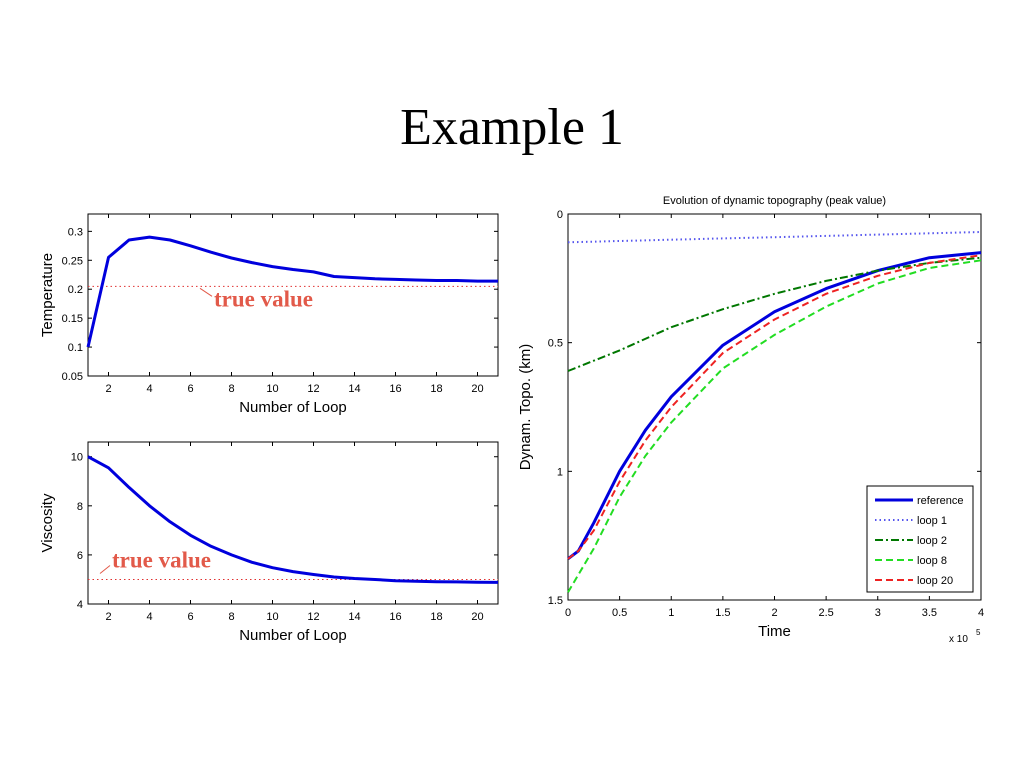 This screenshot has width=1024, height=768. Describe the element at coordinates (75, 232) in the screenshot. I see `y-tick-label: 0.3` at that location.